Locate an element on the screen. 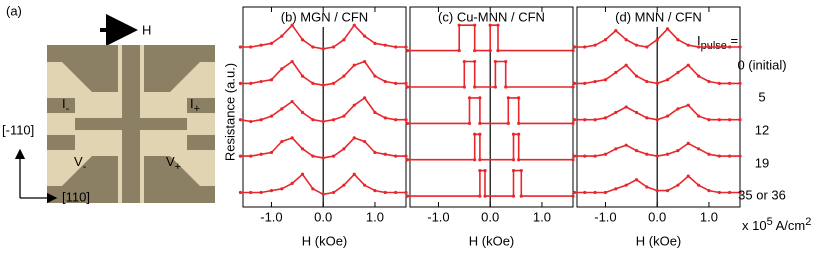  current-label: I- is located at coordinates (66, 105).